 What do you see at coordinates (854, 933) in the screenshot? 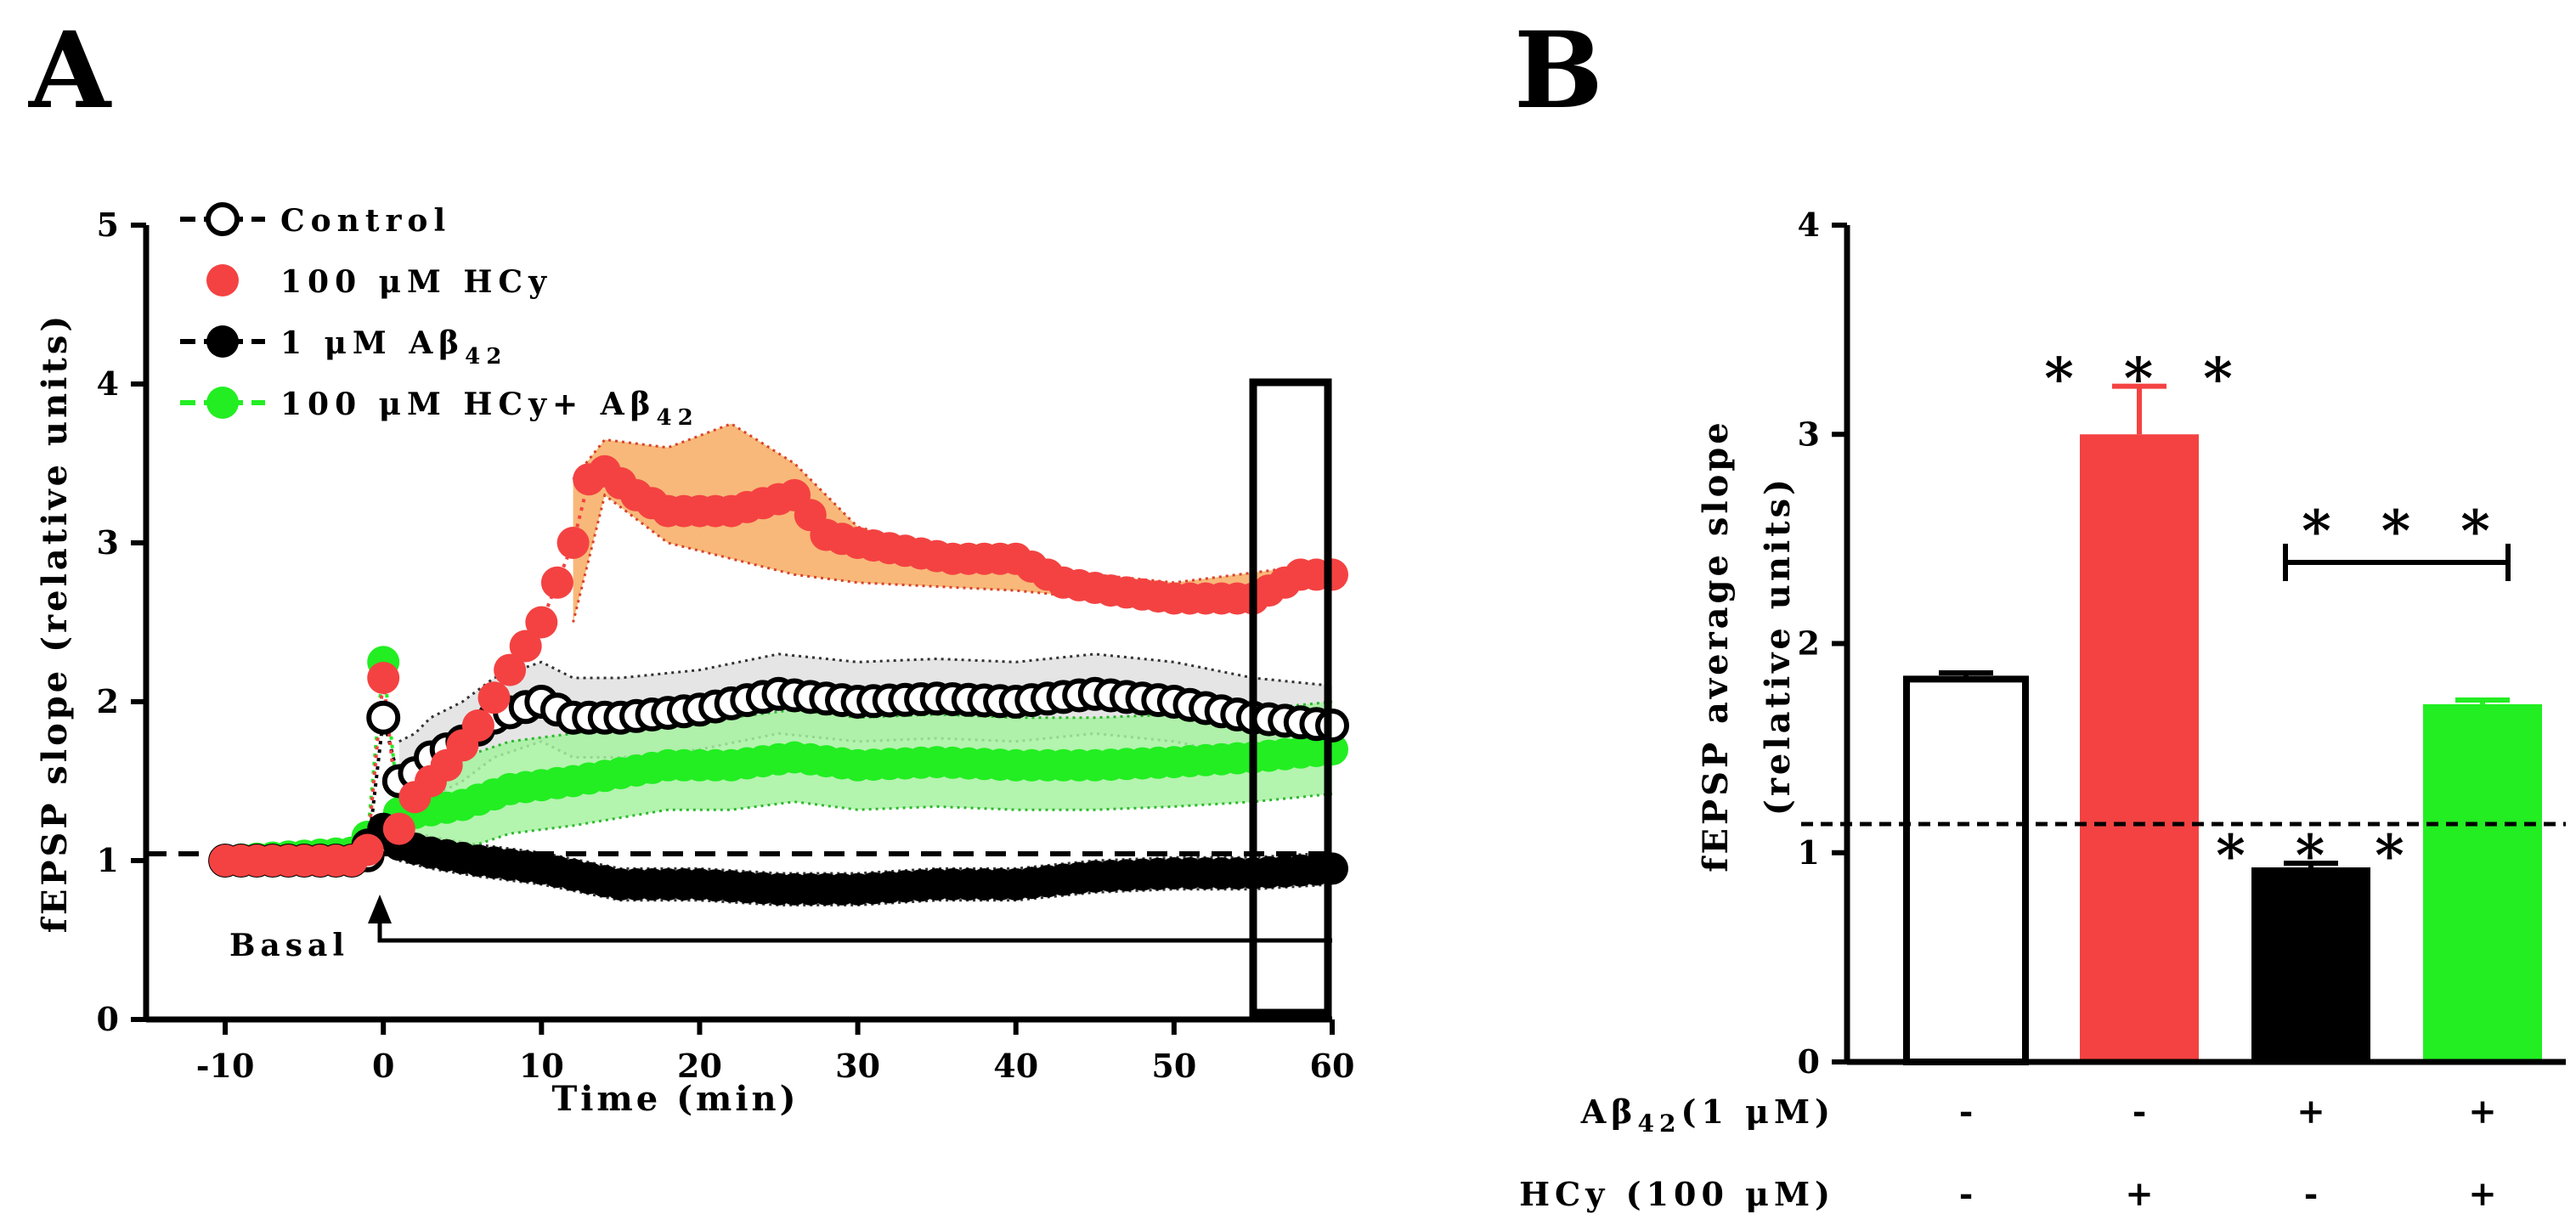
I see `basal-bracket` at bounding box center [854, 933].